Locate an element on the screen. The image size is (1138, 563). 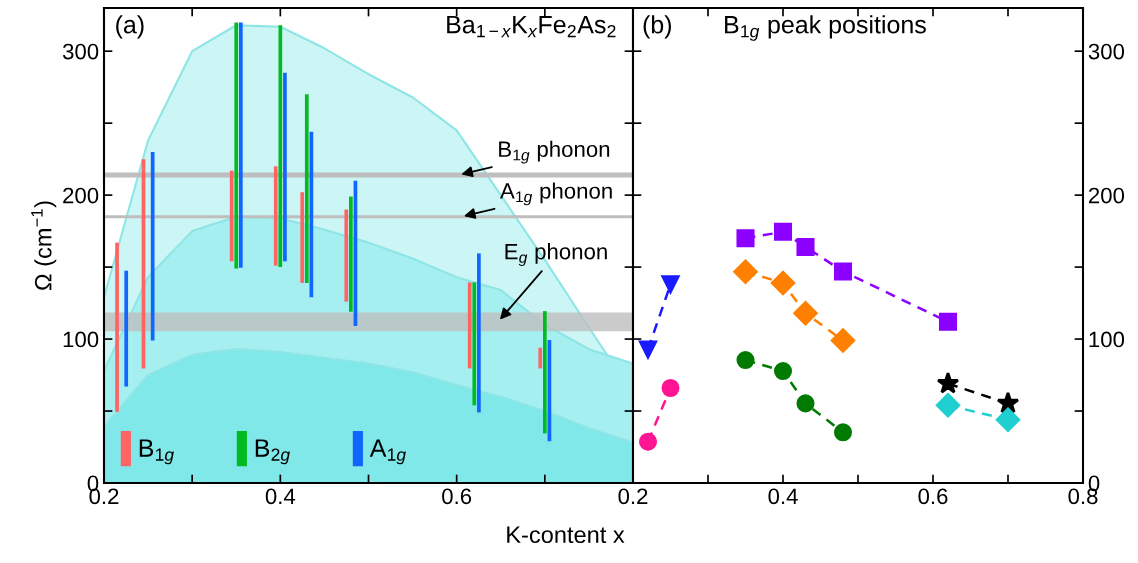
y2-tick-label: 100 is located at coordinates (1107, 339).